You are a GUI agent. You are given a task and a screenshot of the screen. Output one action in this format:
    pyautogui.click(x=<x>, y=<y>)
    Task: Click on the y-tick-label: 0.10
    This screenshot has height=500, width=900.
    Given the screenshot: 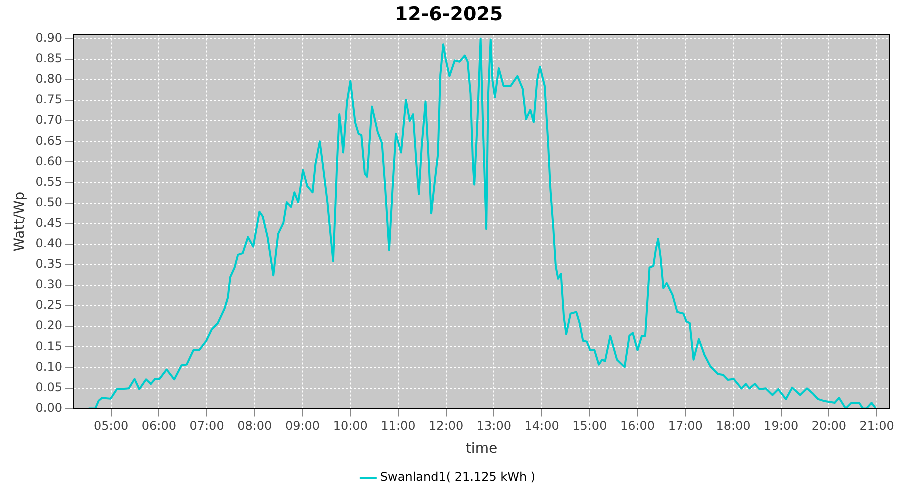 What is the action you would take?
    pyautogui.click(x=49, y=367)
    